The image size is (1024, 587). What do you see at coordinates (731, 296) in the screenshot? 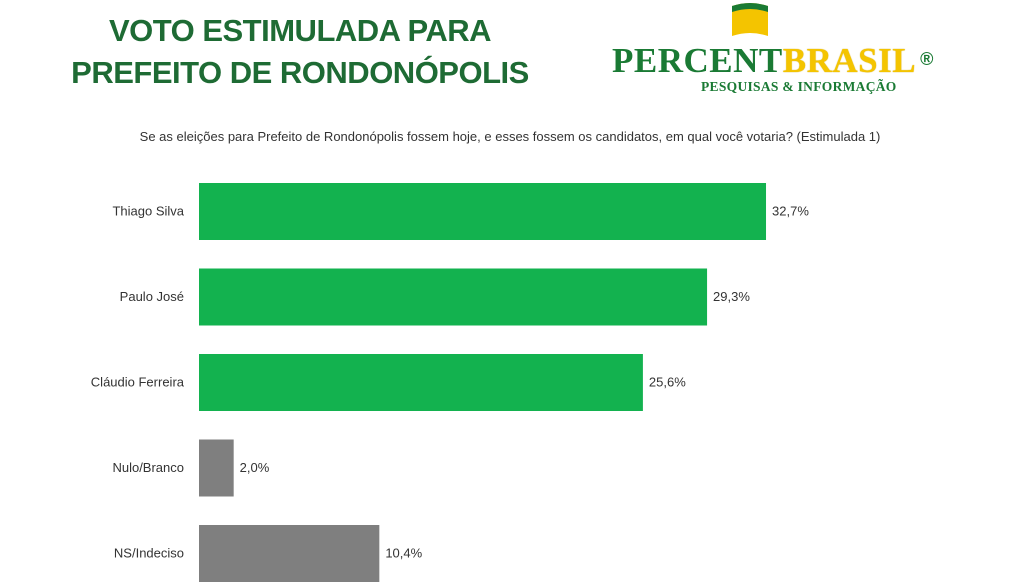
I see `value-label-1: 29,3%` at bounding box center [731, 296].